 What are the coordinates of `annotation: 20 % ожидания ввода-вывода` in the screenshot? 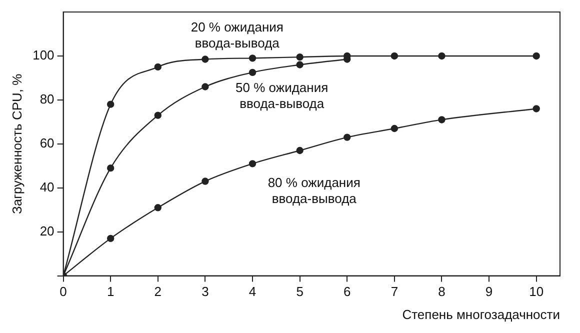 It's located at (237, 34).